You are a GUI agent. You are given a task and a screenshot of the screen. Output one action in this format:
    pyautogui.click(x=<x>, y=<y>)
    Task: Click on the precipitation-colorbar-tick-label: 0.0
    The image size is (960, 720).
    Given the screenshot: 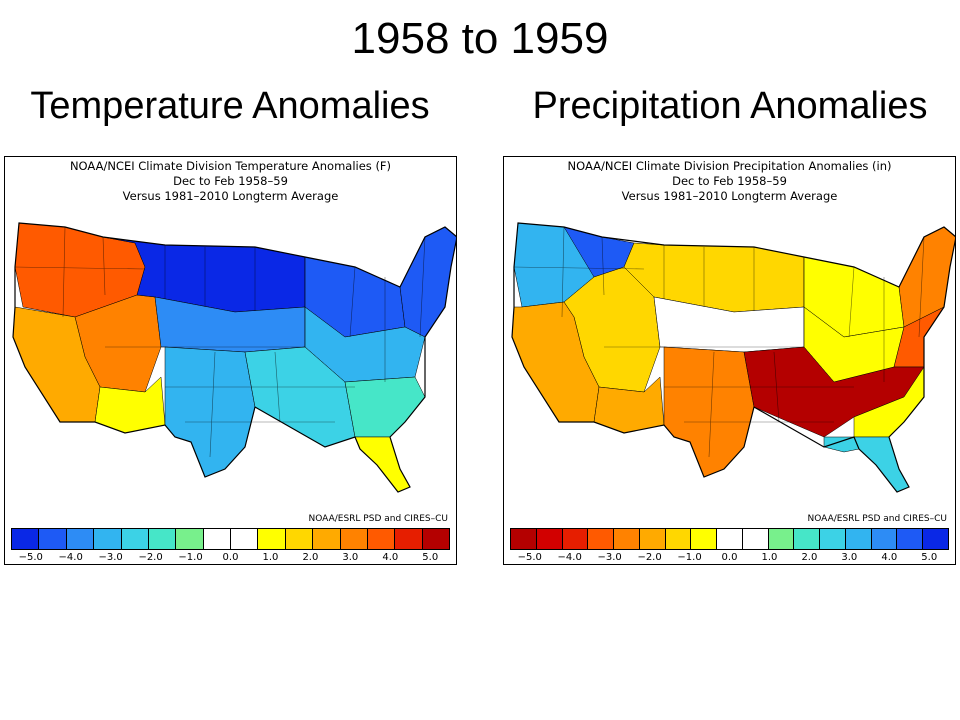 What is the action you would take?
    pyautogui.click(x=729, y=557)
    